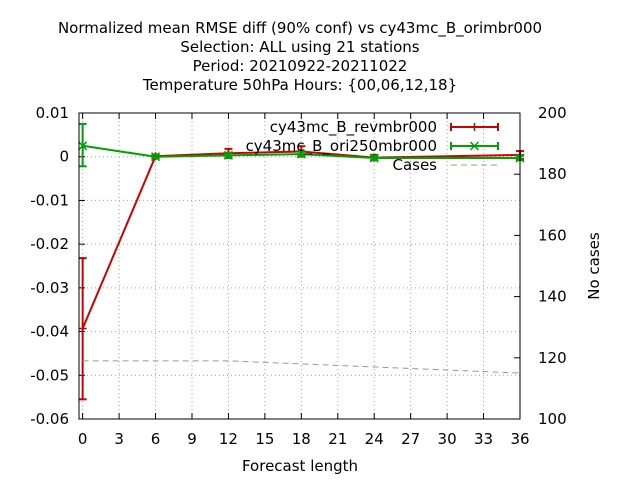 The height and width of the screenshot is (480, 640). What do you see at coordinates (299, 85) in the screenshot?
I see `title-line-4: Temperature 50hPa Hours: {00,06,12,18}` at bounding box center [299, 85].